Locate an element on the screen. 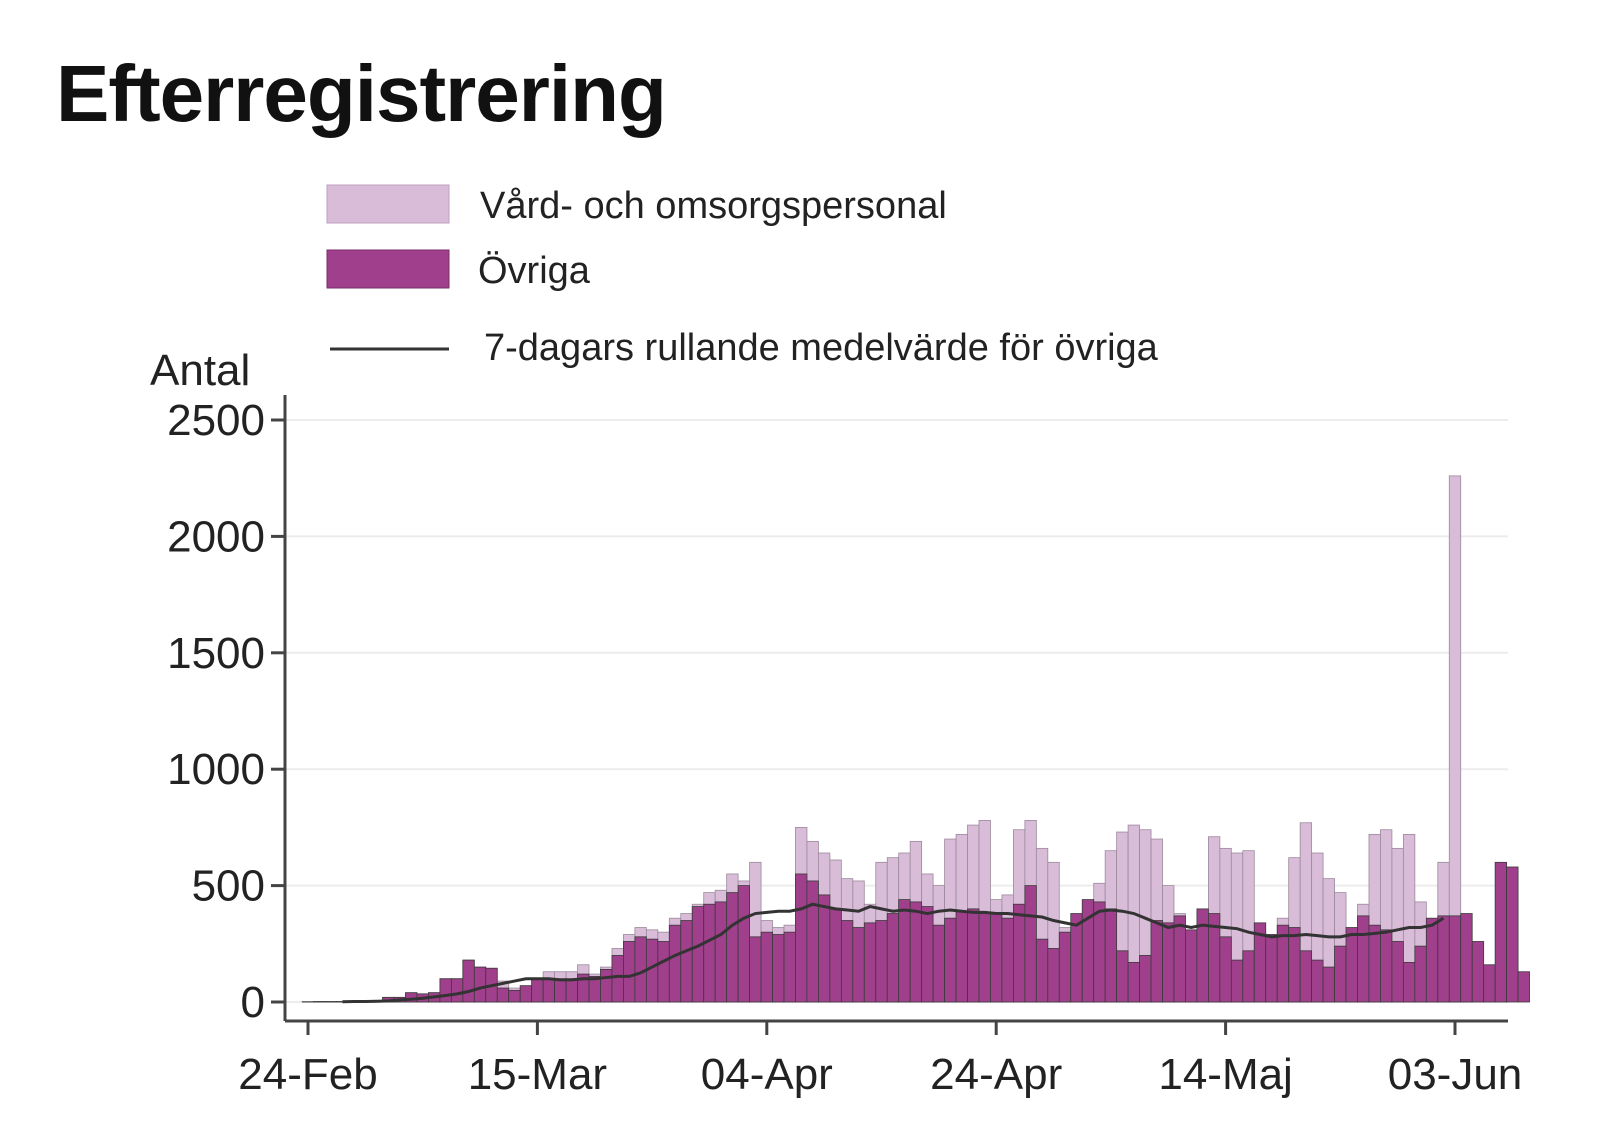 This screenshot has width=1600, height=1142. y-axis-label: Antal is located at coordinates (200, 370).